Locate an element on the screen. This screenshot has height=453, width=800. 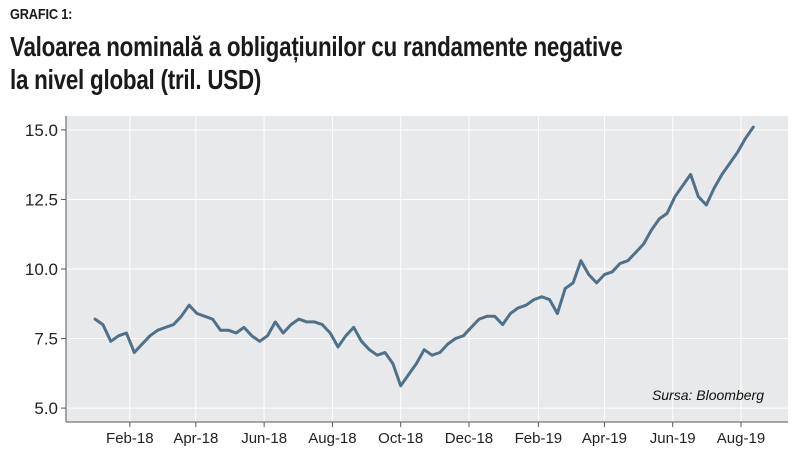
y-tick-label: 7.5 is located at coordinates (46, 339).